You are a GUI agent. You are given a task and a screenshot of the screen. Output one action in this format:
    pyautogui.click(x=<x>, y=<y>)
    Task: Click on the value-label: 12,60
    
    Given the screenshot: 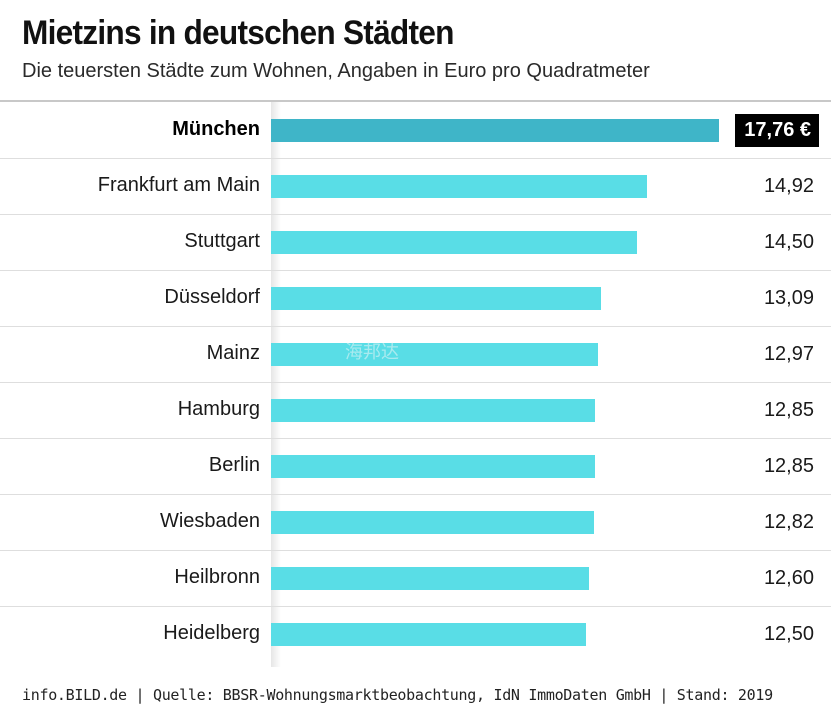 What is the action you would take?
    pyautogui.click(x=788, y=578)
    